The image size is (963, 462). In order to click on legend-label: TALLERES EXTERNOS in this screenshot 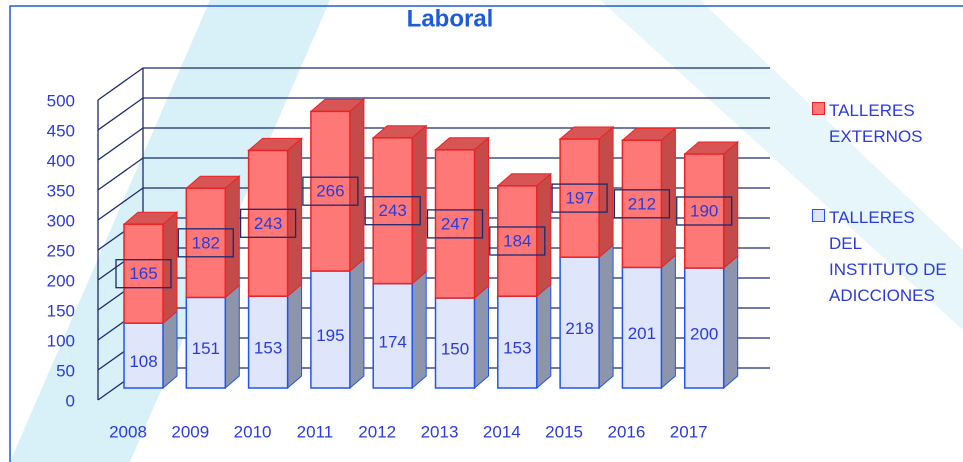, I will do `click(876, 123)`.